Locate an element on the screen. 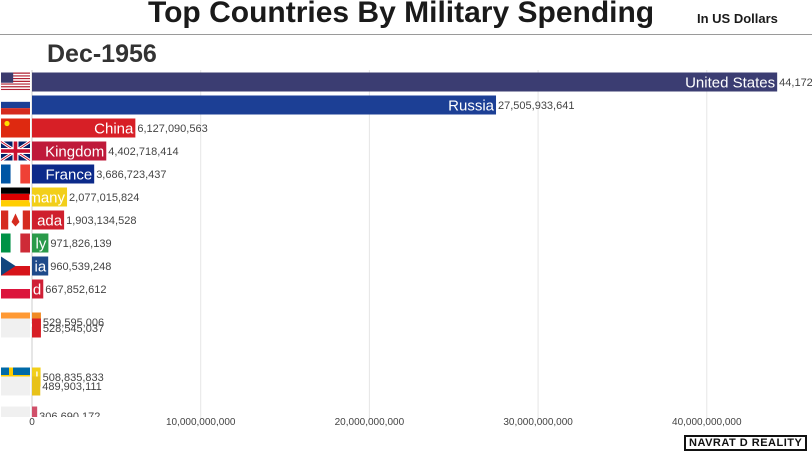 The width and height of the screenshot is (812, 452). bar-value-label: 27,505,933,641 is located at coordinates (536, 106).